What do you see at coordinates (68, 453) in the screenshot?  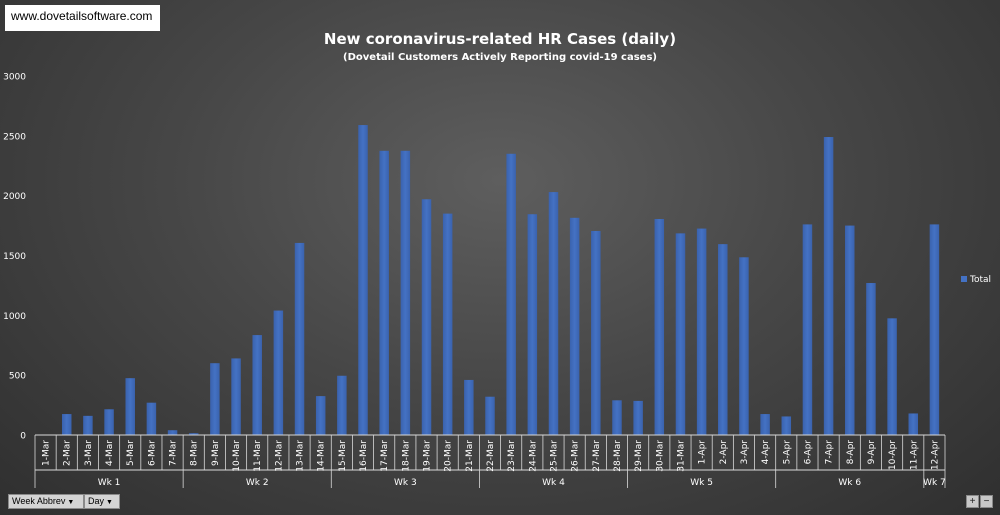 I see `x-tick-label: 2-Mar` at bounding box center [68, 453].